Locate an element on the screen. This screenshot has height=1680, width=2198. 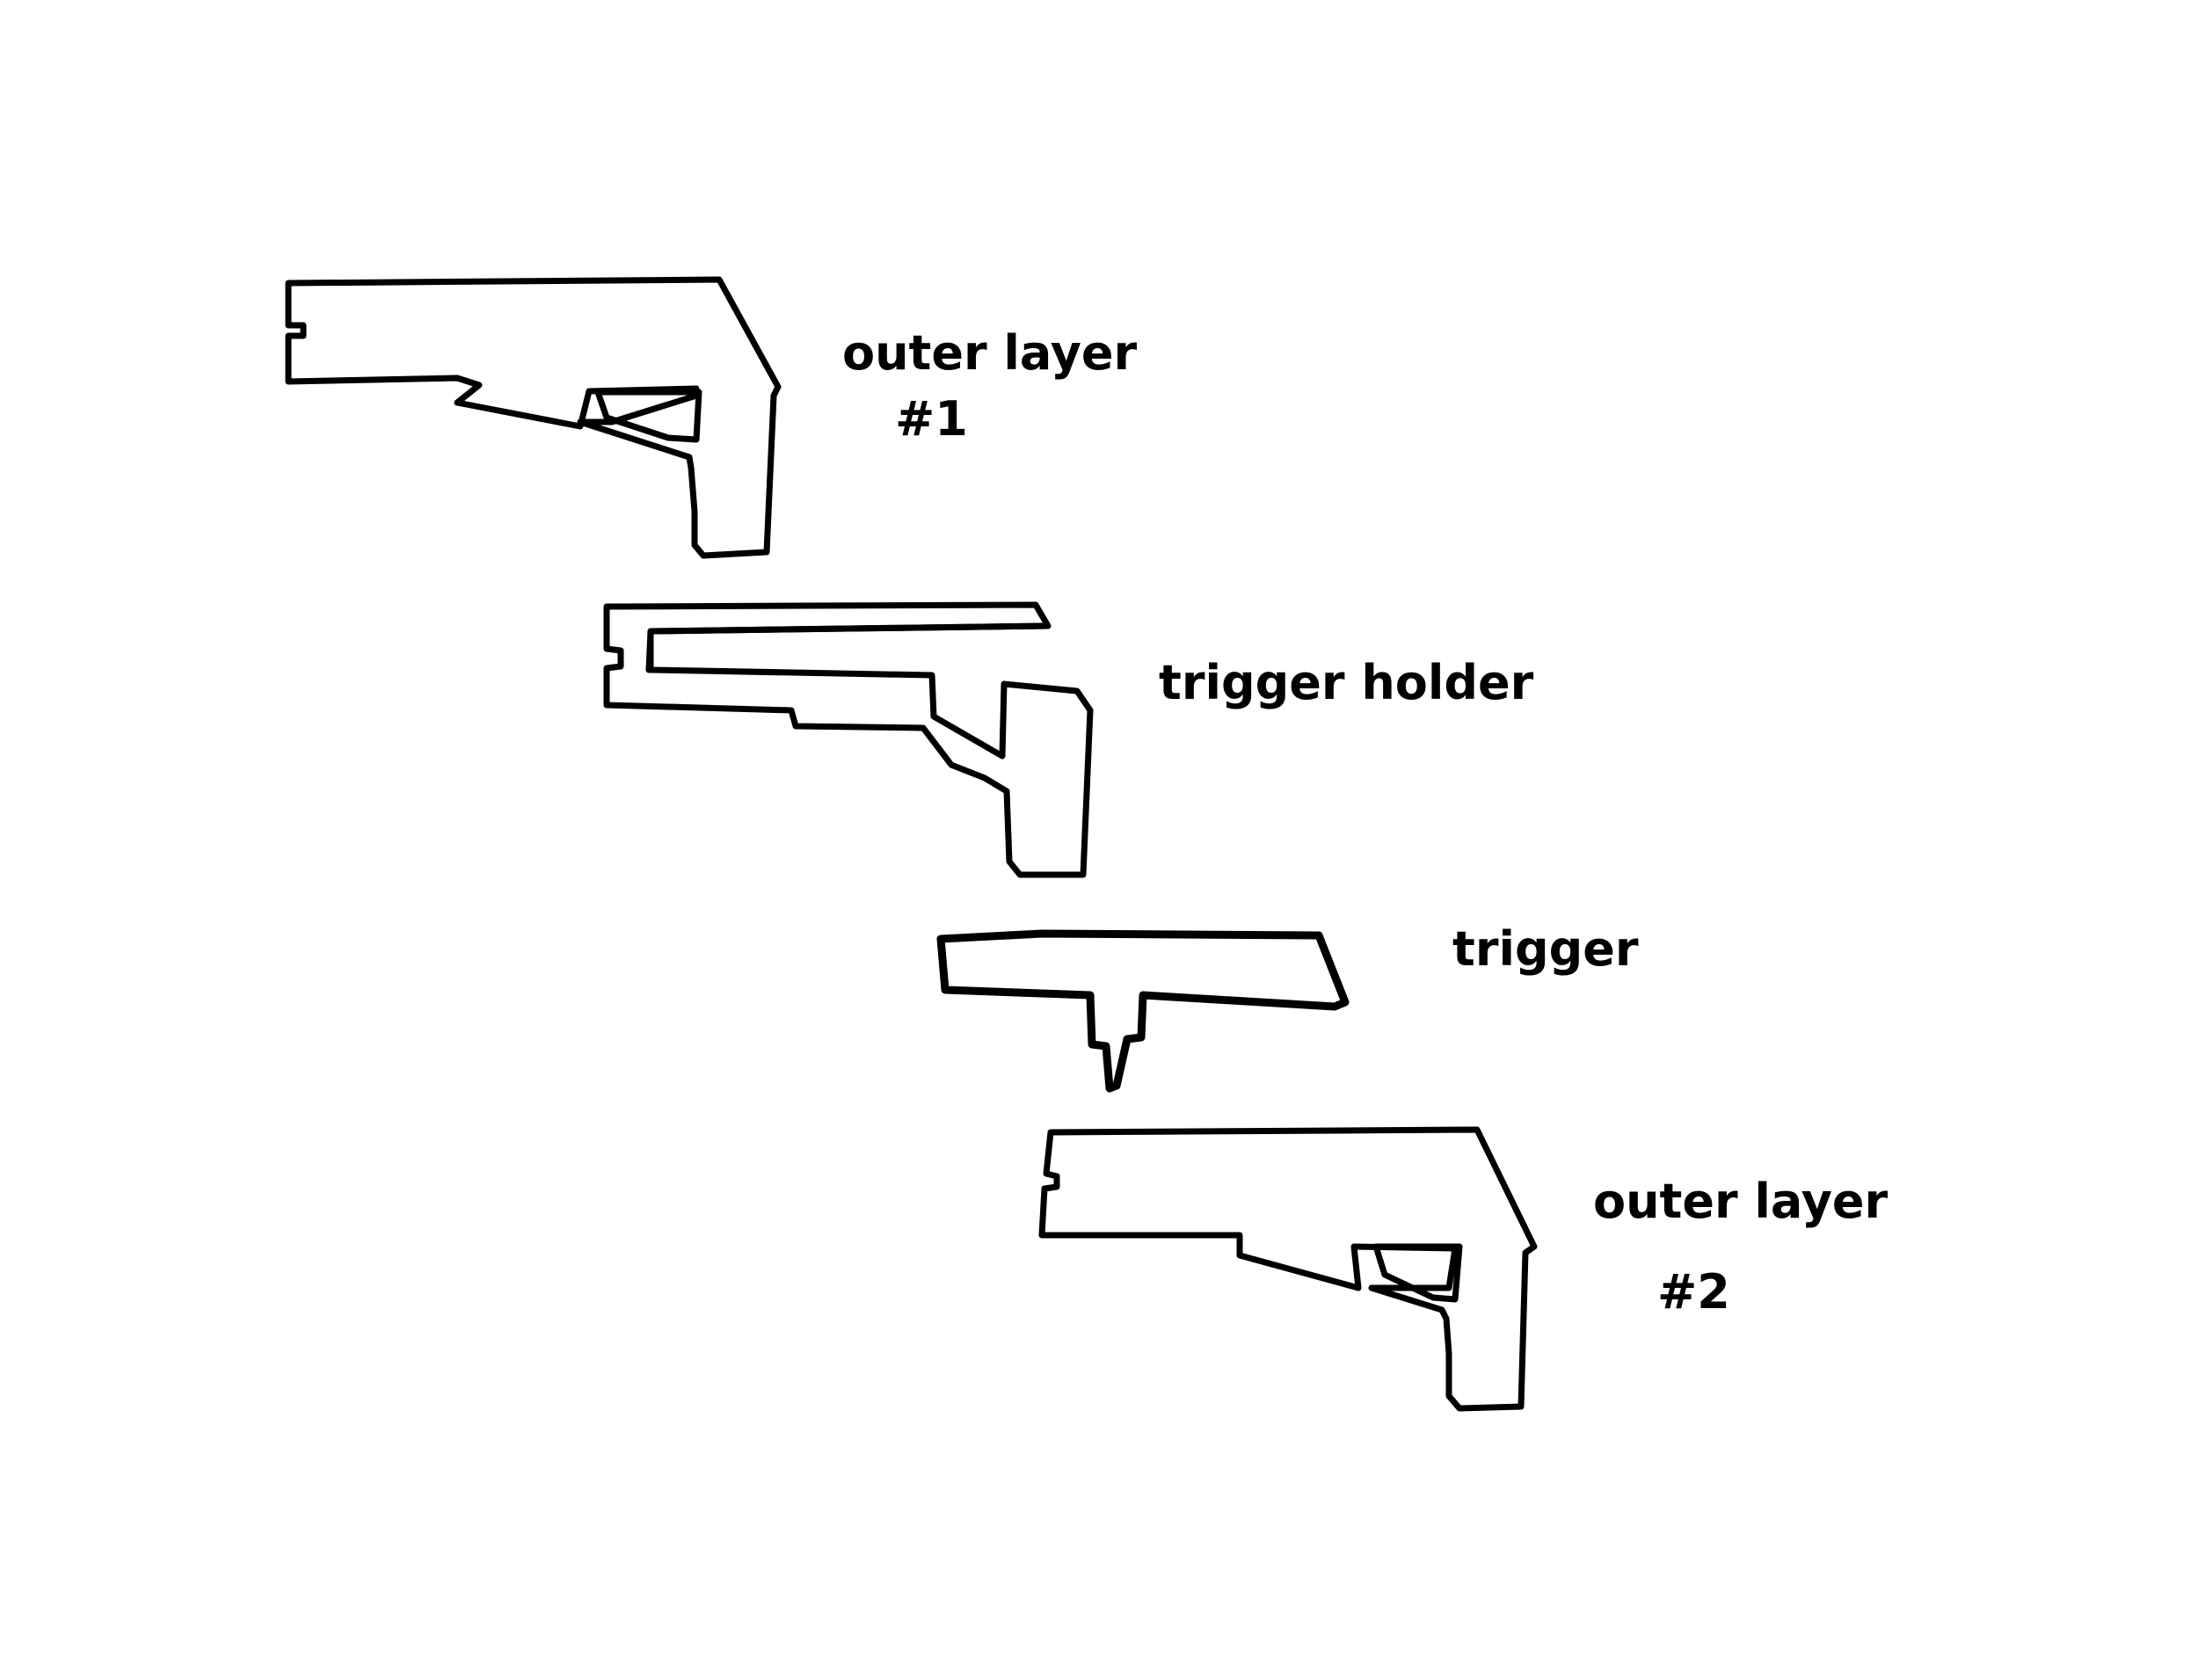
trigger-holder-outer-outline is located at coordinates (848, 739).